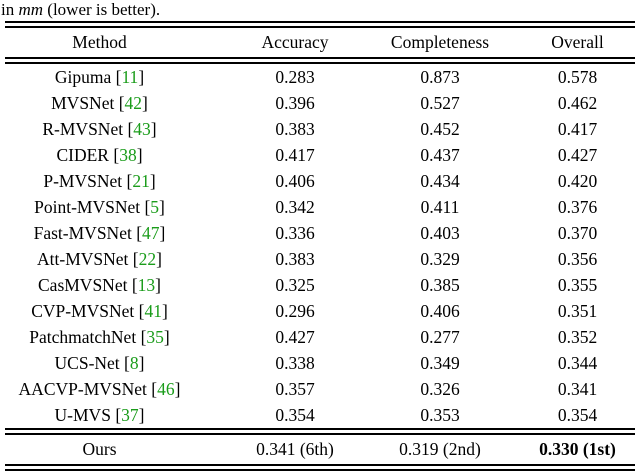 This screenshot has width=640, height=473. I want to click on table-row: Att-MVSNet [22] 0.383 0.329 0.356, so click(320, 259).